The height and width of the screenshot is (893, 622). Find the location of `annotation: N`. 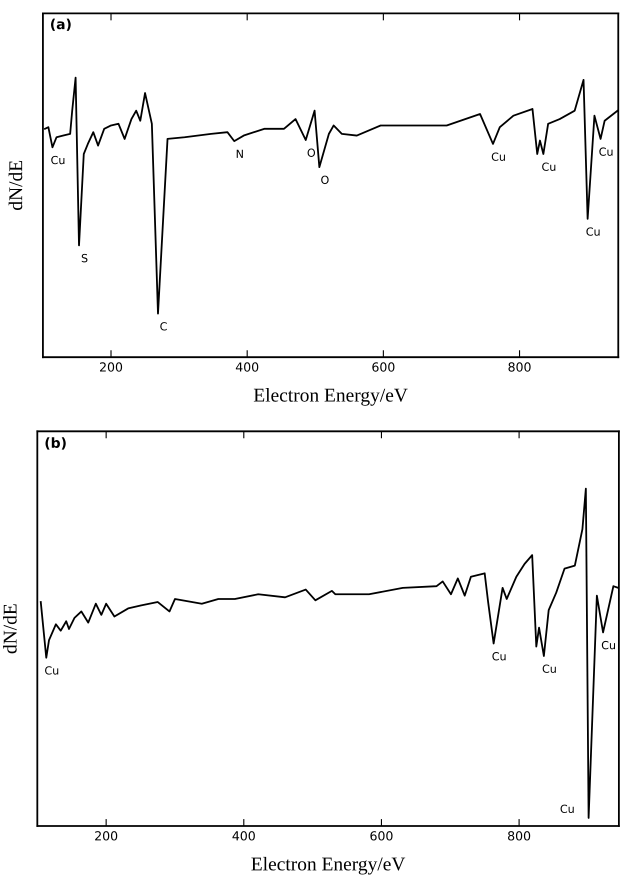

annotation: N is located at coordinates (239, 154).